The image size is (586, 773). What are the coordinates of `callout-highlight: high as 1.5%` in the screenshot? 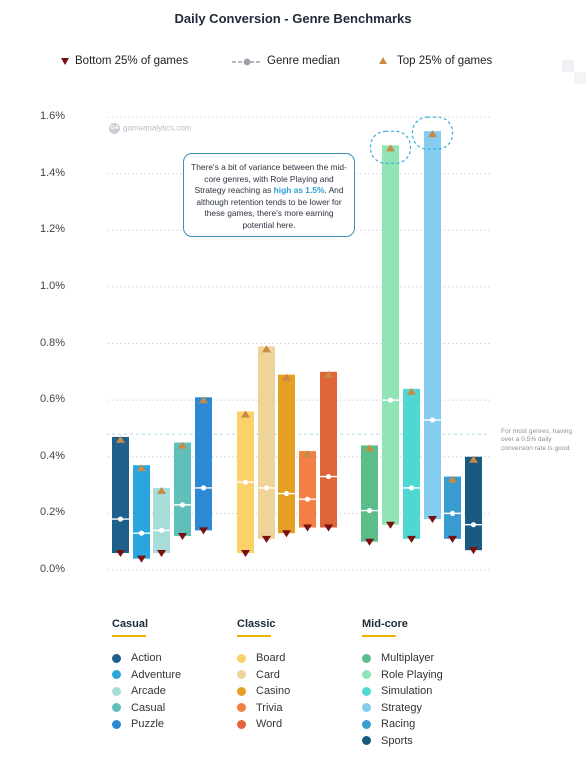 It's located at (299, 190).